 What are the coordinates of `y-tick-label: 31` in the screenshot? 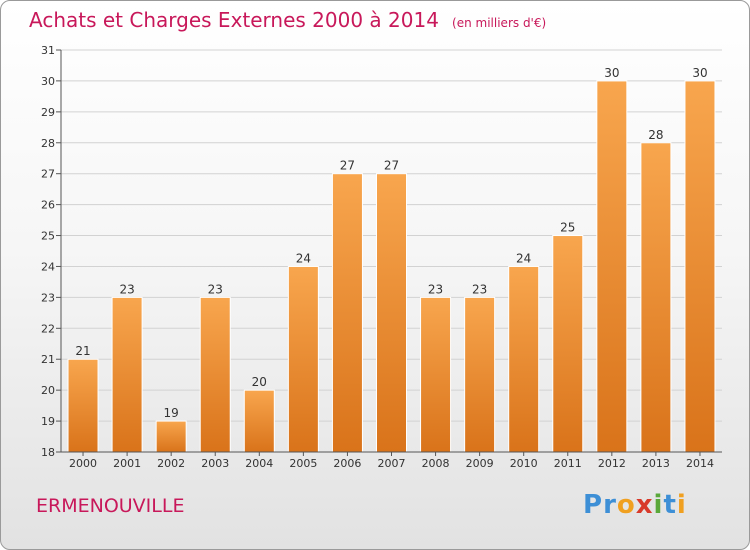 It's located at (48, 50).